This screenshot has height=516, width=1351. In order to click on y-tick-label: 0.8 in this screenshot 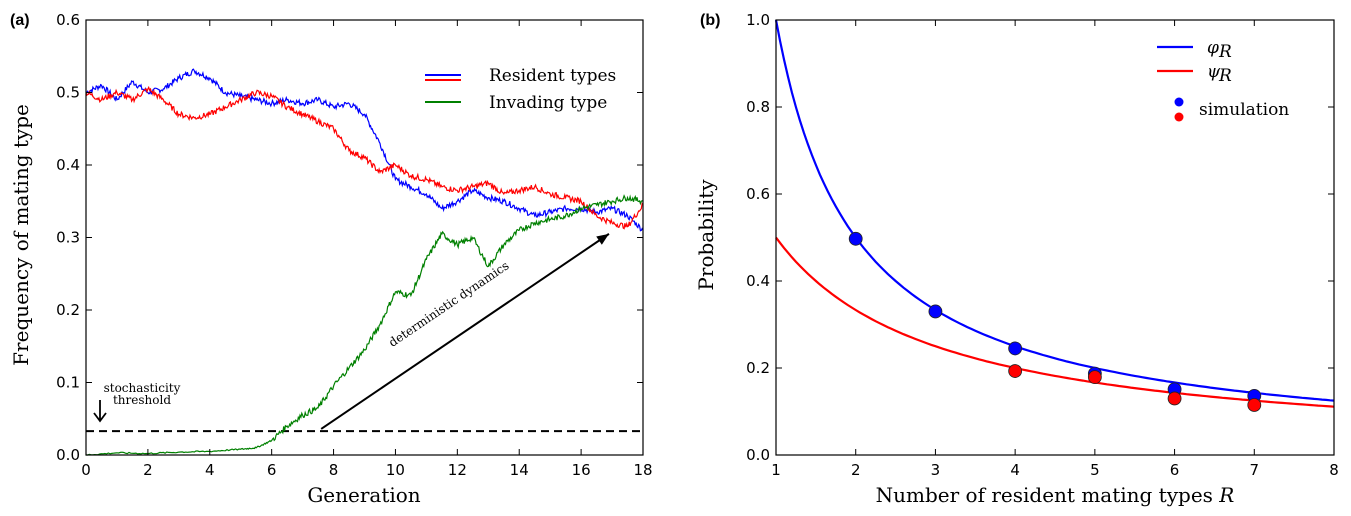, I will do `click(758, 107)`.